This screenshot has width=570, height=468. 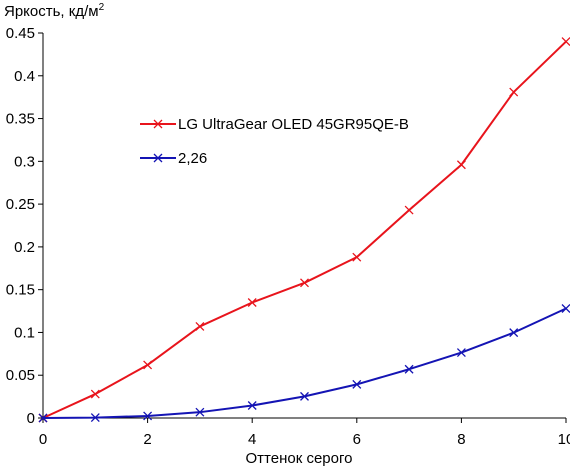 What do you see at coordinates (357, 439) in the screenshot?
I see `x-tick-label: 6` at bounding box center [357, 439].